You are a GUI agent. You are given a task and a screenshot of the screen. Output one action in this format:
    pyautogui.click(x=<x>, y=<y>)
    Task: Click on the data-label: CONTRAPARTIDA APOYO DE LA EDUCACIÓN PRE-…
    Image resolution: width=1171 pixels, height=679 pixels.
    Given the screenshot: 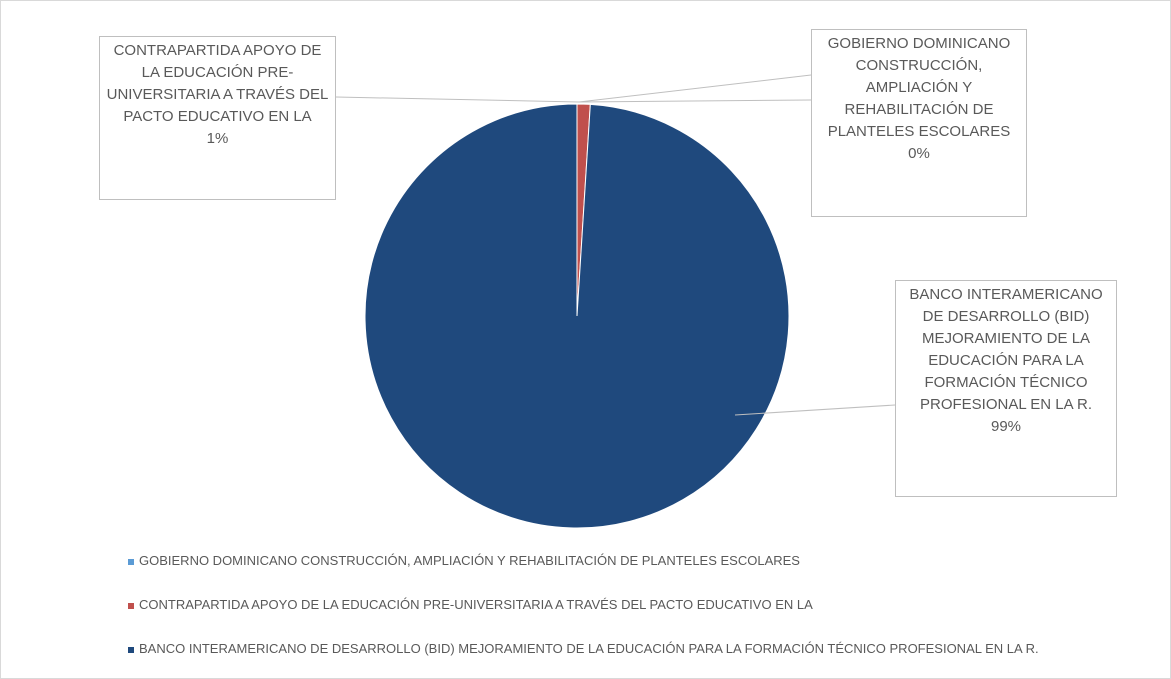 What is the action you would take?
    pyautogui.click(x=217, y=118)
    